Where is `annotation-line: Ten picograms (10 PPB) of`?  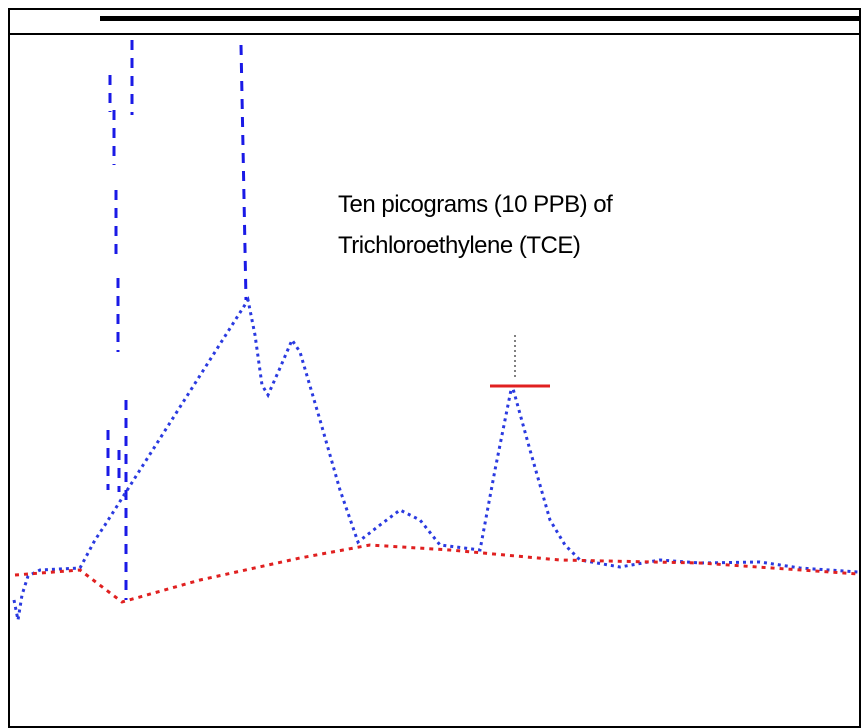 annotation-line: Ten picograms (10 PPB) of is located at coordinates (475, 204).